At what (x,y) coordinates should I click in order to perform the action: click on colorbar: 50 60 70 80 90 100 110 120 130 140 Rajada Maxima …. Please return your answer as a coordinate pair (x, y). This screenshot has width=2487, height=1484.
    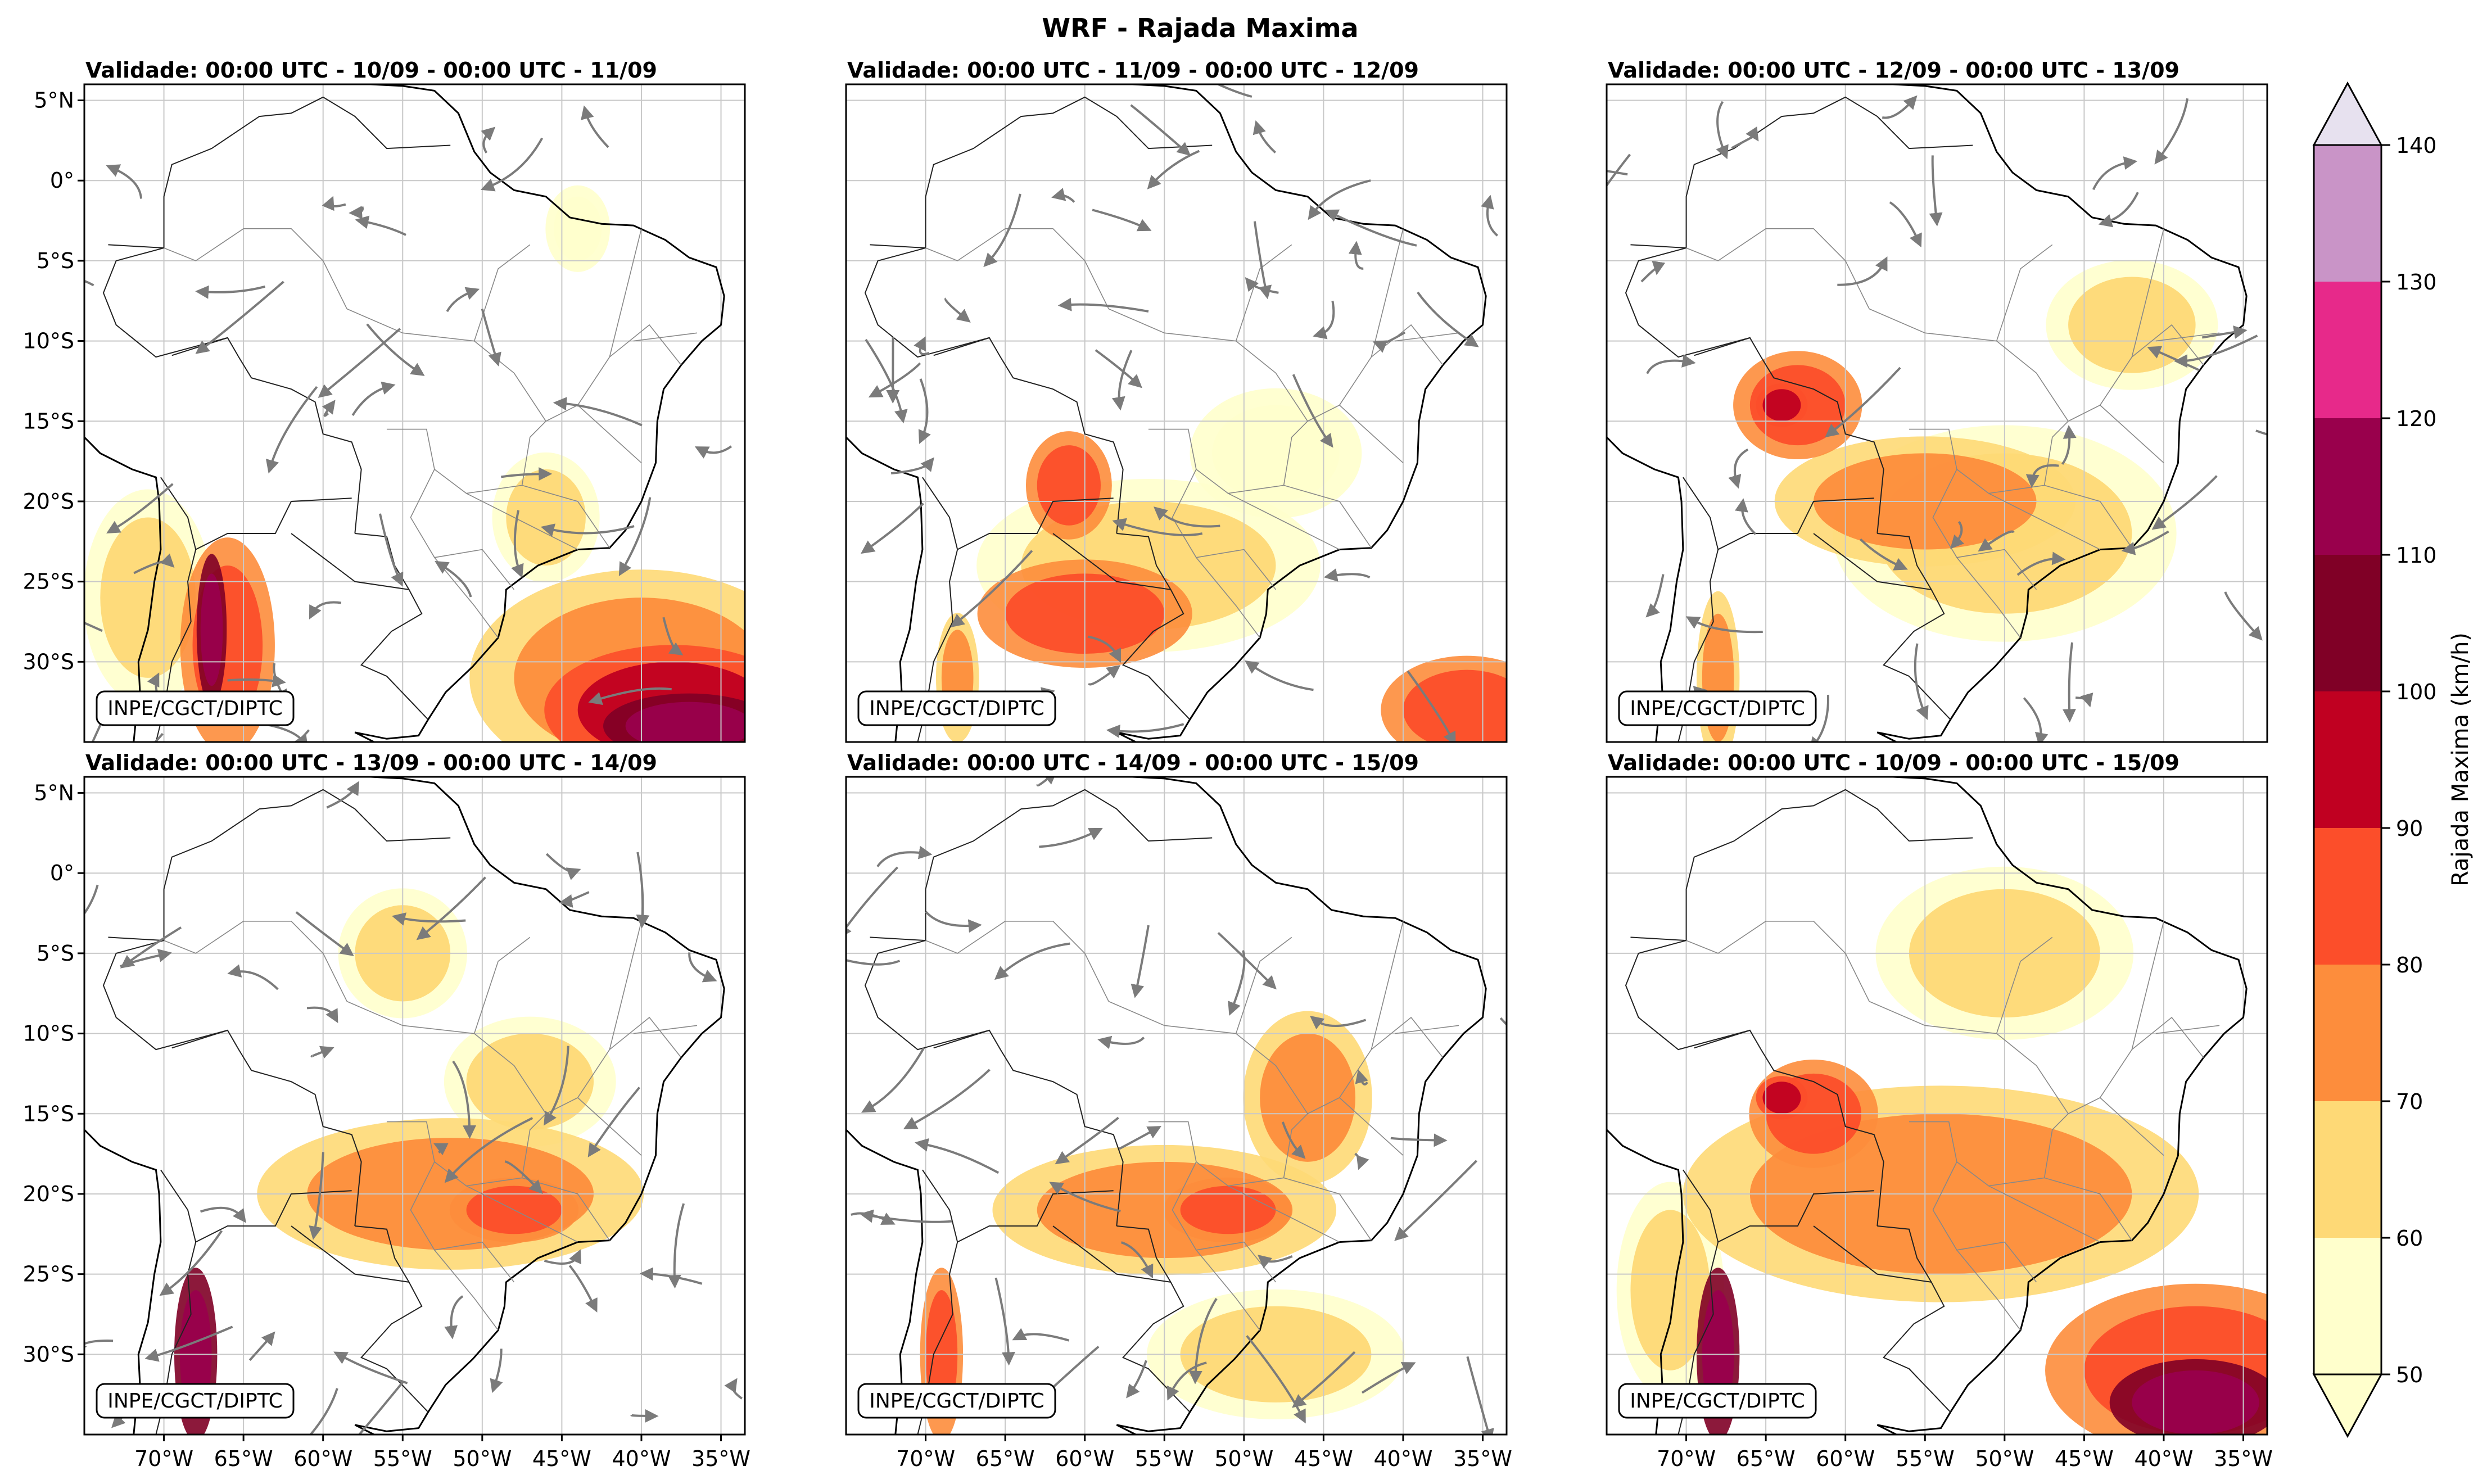
    Looking at the image, I should click on (2393, 759).